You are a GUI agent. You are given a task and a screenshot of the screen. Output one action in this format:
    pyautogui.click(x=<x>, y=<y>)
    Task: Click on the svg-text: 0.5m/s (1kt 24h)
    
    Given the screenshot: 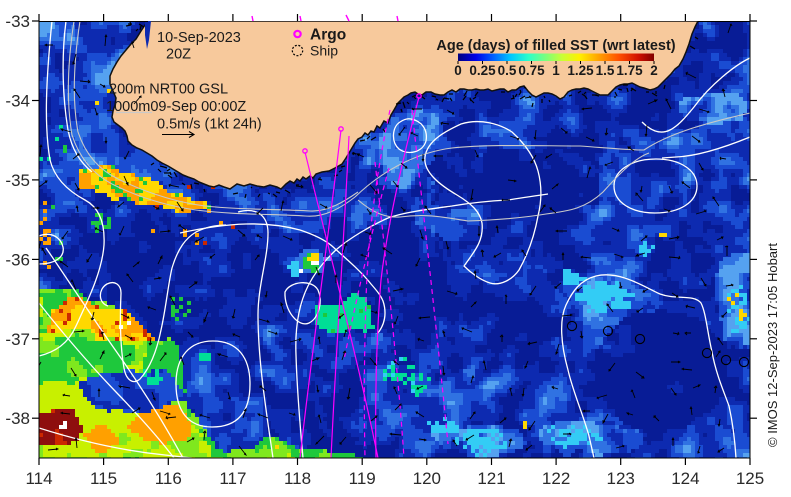 What is the action you would take?
    pyautogui.click(x=209, y=125)
    